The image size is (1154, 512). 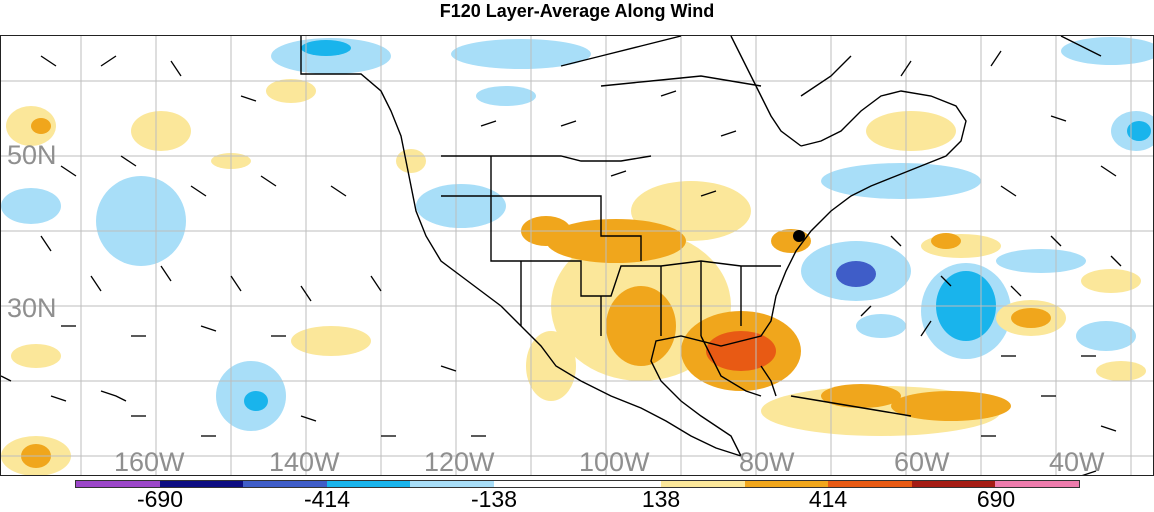 I want to click on lon-label-60w: 60W, so click(x=922, y=461).